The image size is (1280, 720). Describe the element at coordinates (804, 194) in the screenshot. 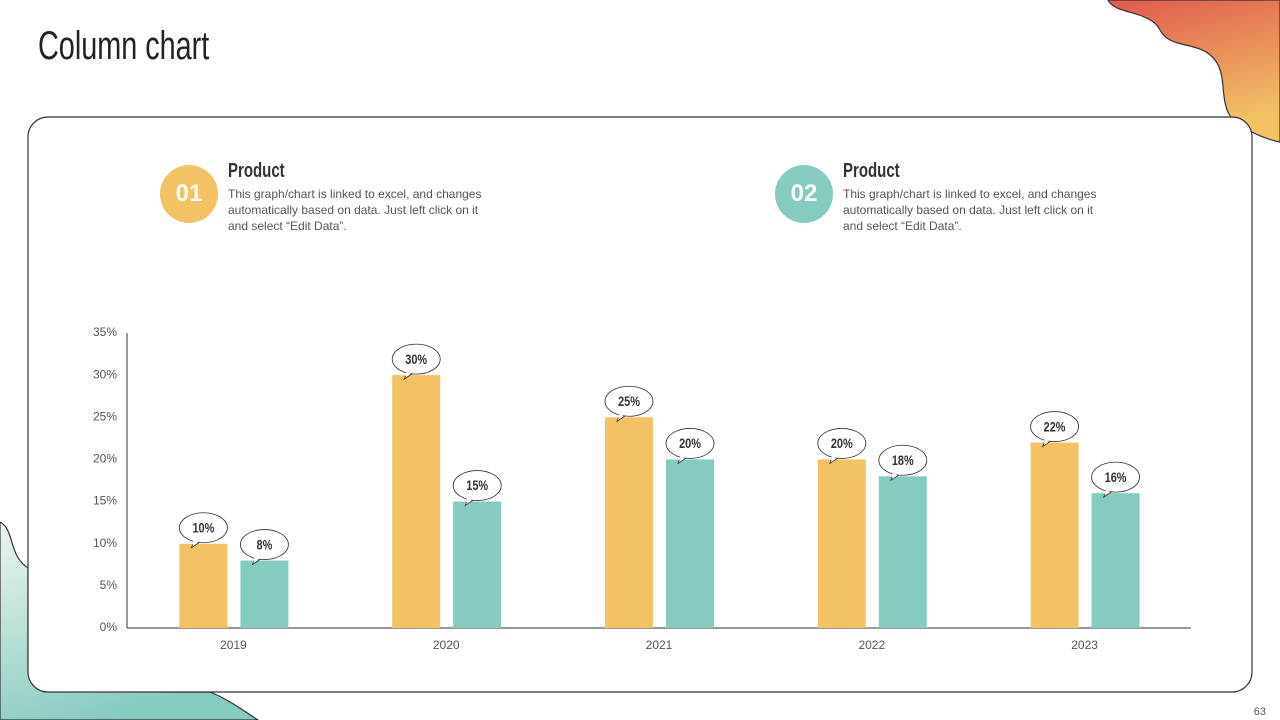

I see `legend-badge: 02` at that location.